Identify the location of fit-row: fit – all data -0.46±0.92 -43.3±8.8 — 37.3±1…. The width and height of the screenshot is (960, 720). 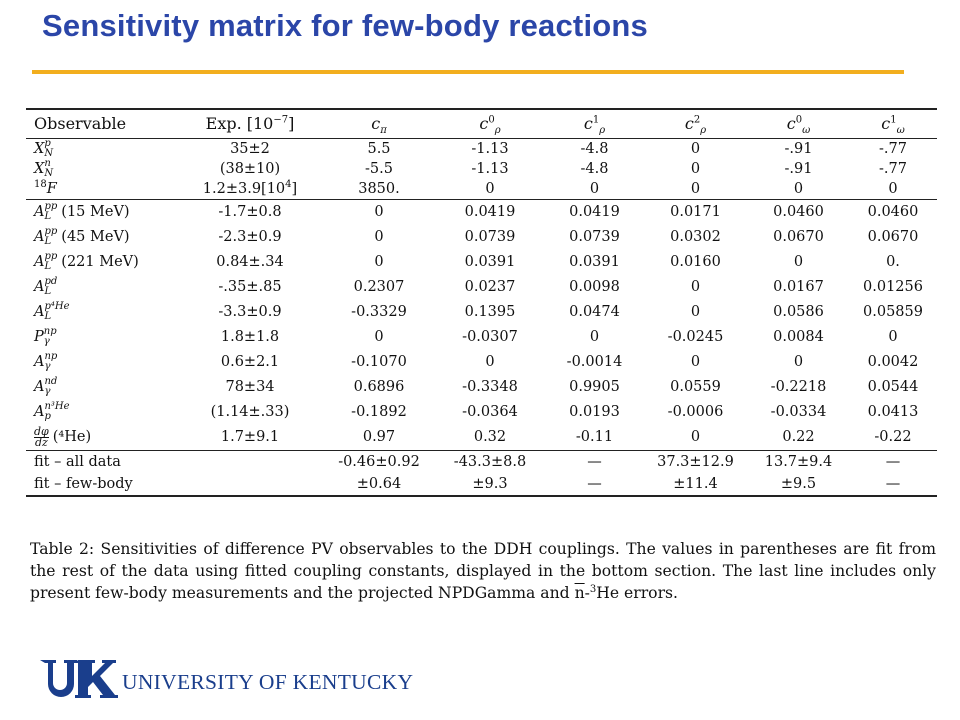
(481, 462).